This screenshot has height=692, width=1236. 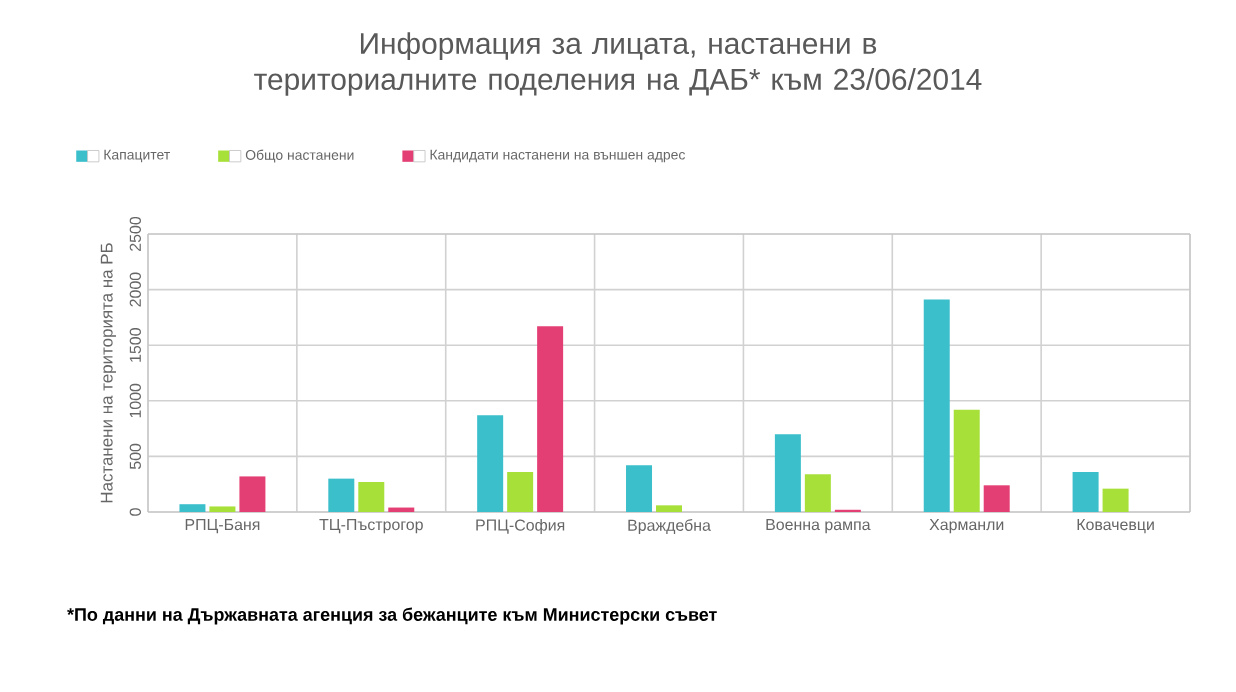 What do you see at coordinates (618, 64) in the screenshot?
I see `chart-title: Информация за лицата, настанени в териториалните поделения на ДАБ* към 23/06/2014` at bounding box center [618, 64].